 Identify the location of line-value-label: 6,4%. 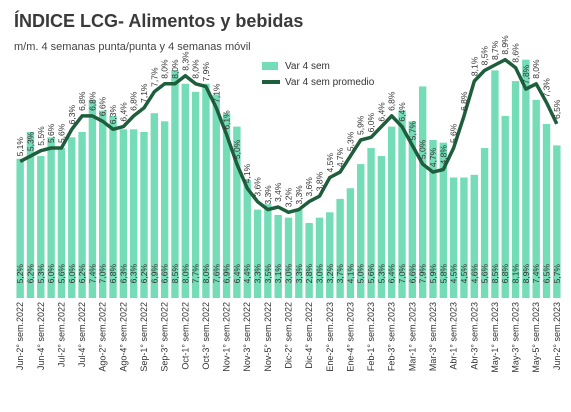
(123, 112).